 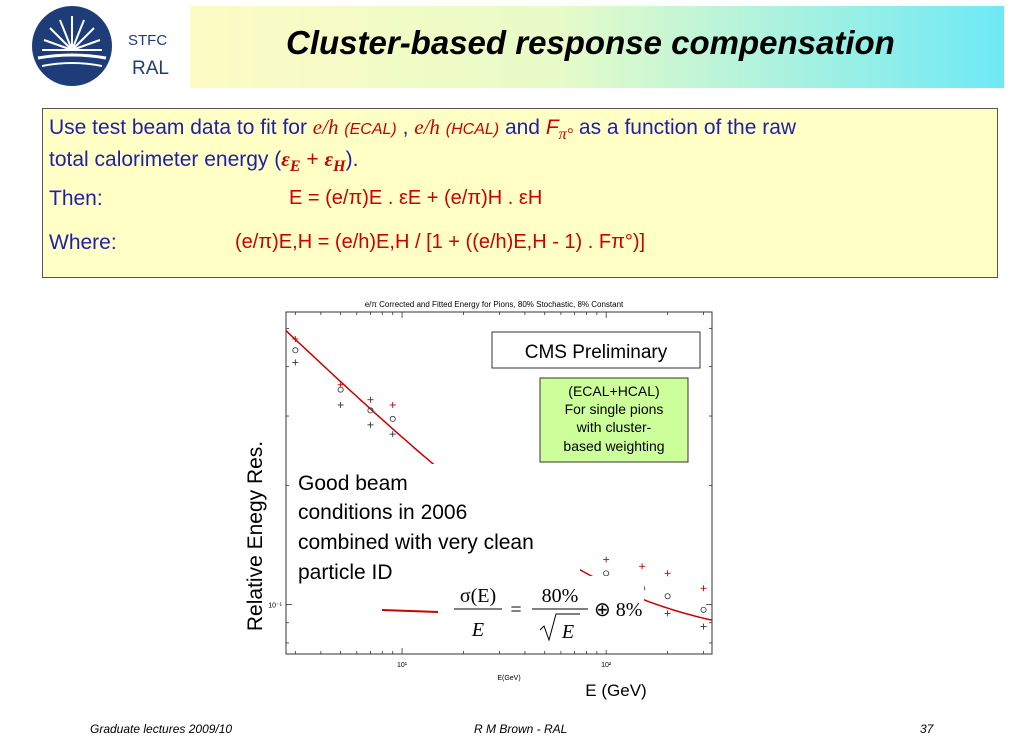 What do you see at coordinates (339, 167) in the screenshot?
I see `eps-h-sub: H` at bounding box center [339, 167].